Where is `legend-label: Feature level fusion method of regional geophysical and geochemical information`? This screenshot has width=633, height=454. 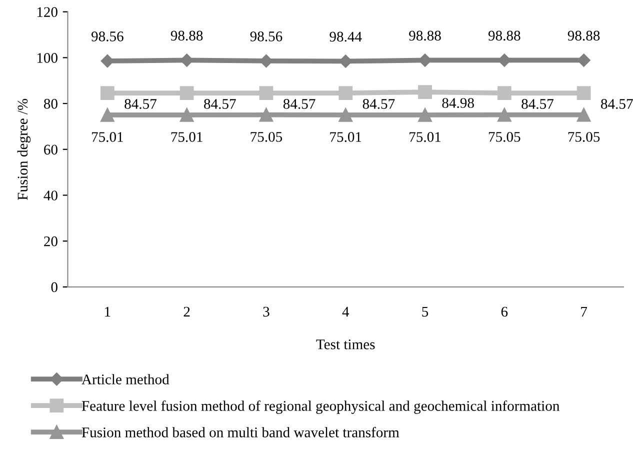 legend-label: Feature level fusion method of regional geophysical and geochemical information is located at coordinates (321, 407).